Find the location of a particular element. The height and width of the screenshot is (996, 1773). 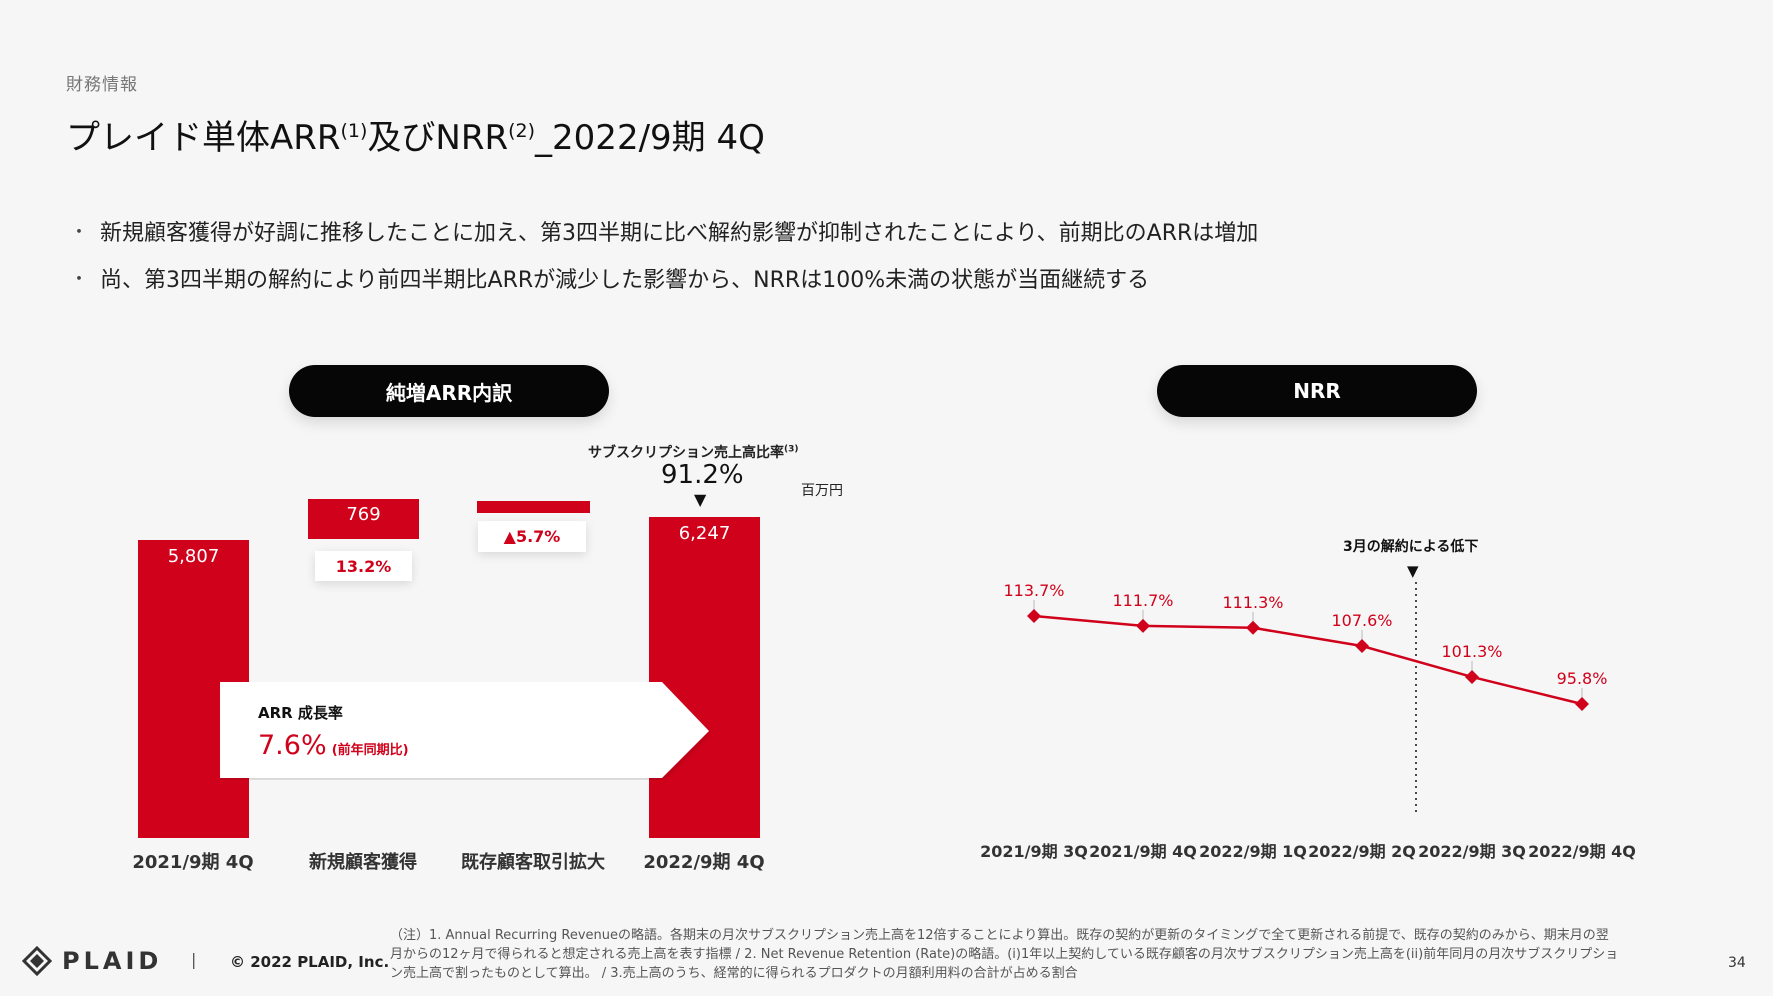

subscription-ratio-text: サブスクリプション売上高比率 is located at coordinates (686, 453).